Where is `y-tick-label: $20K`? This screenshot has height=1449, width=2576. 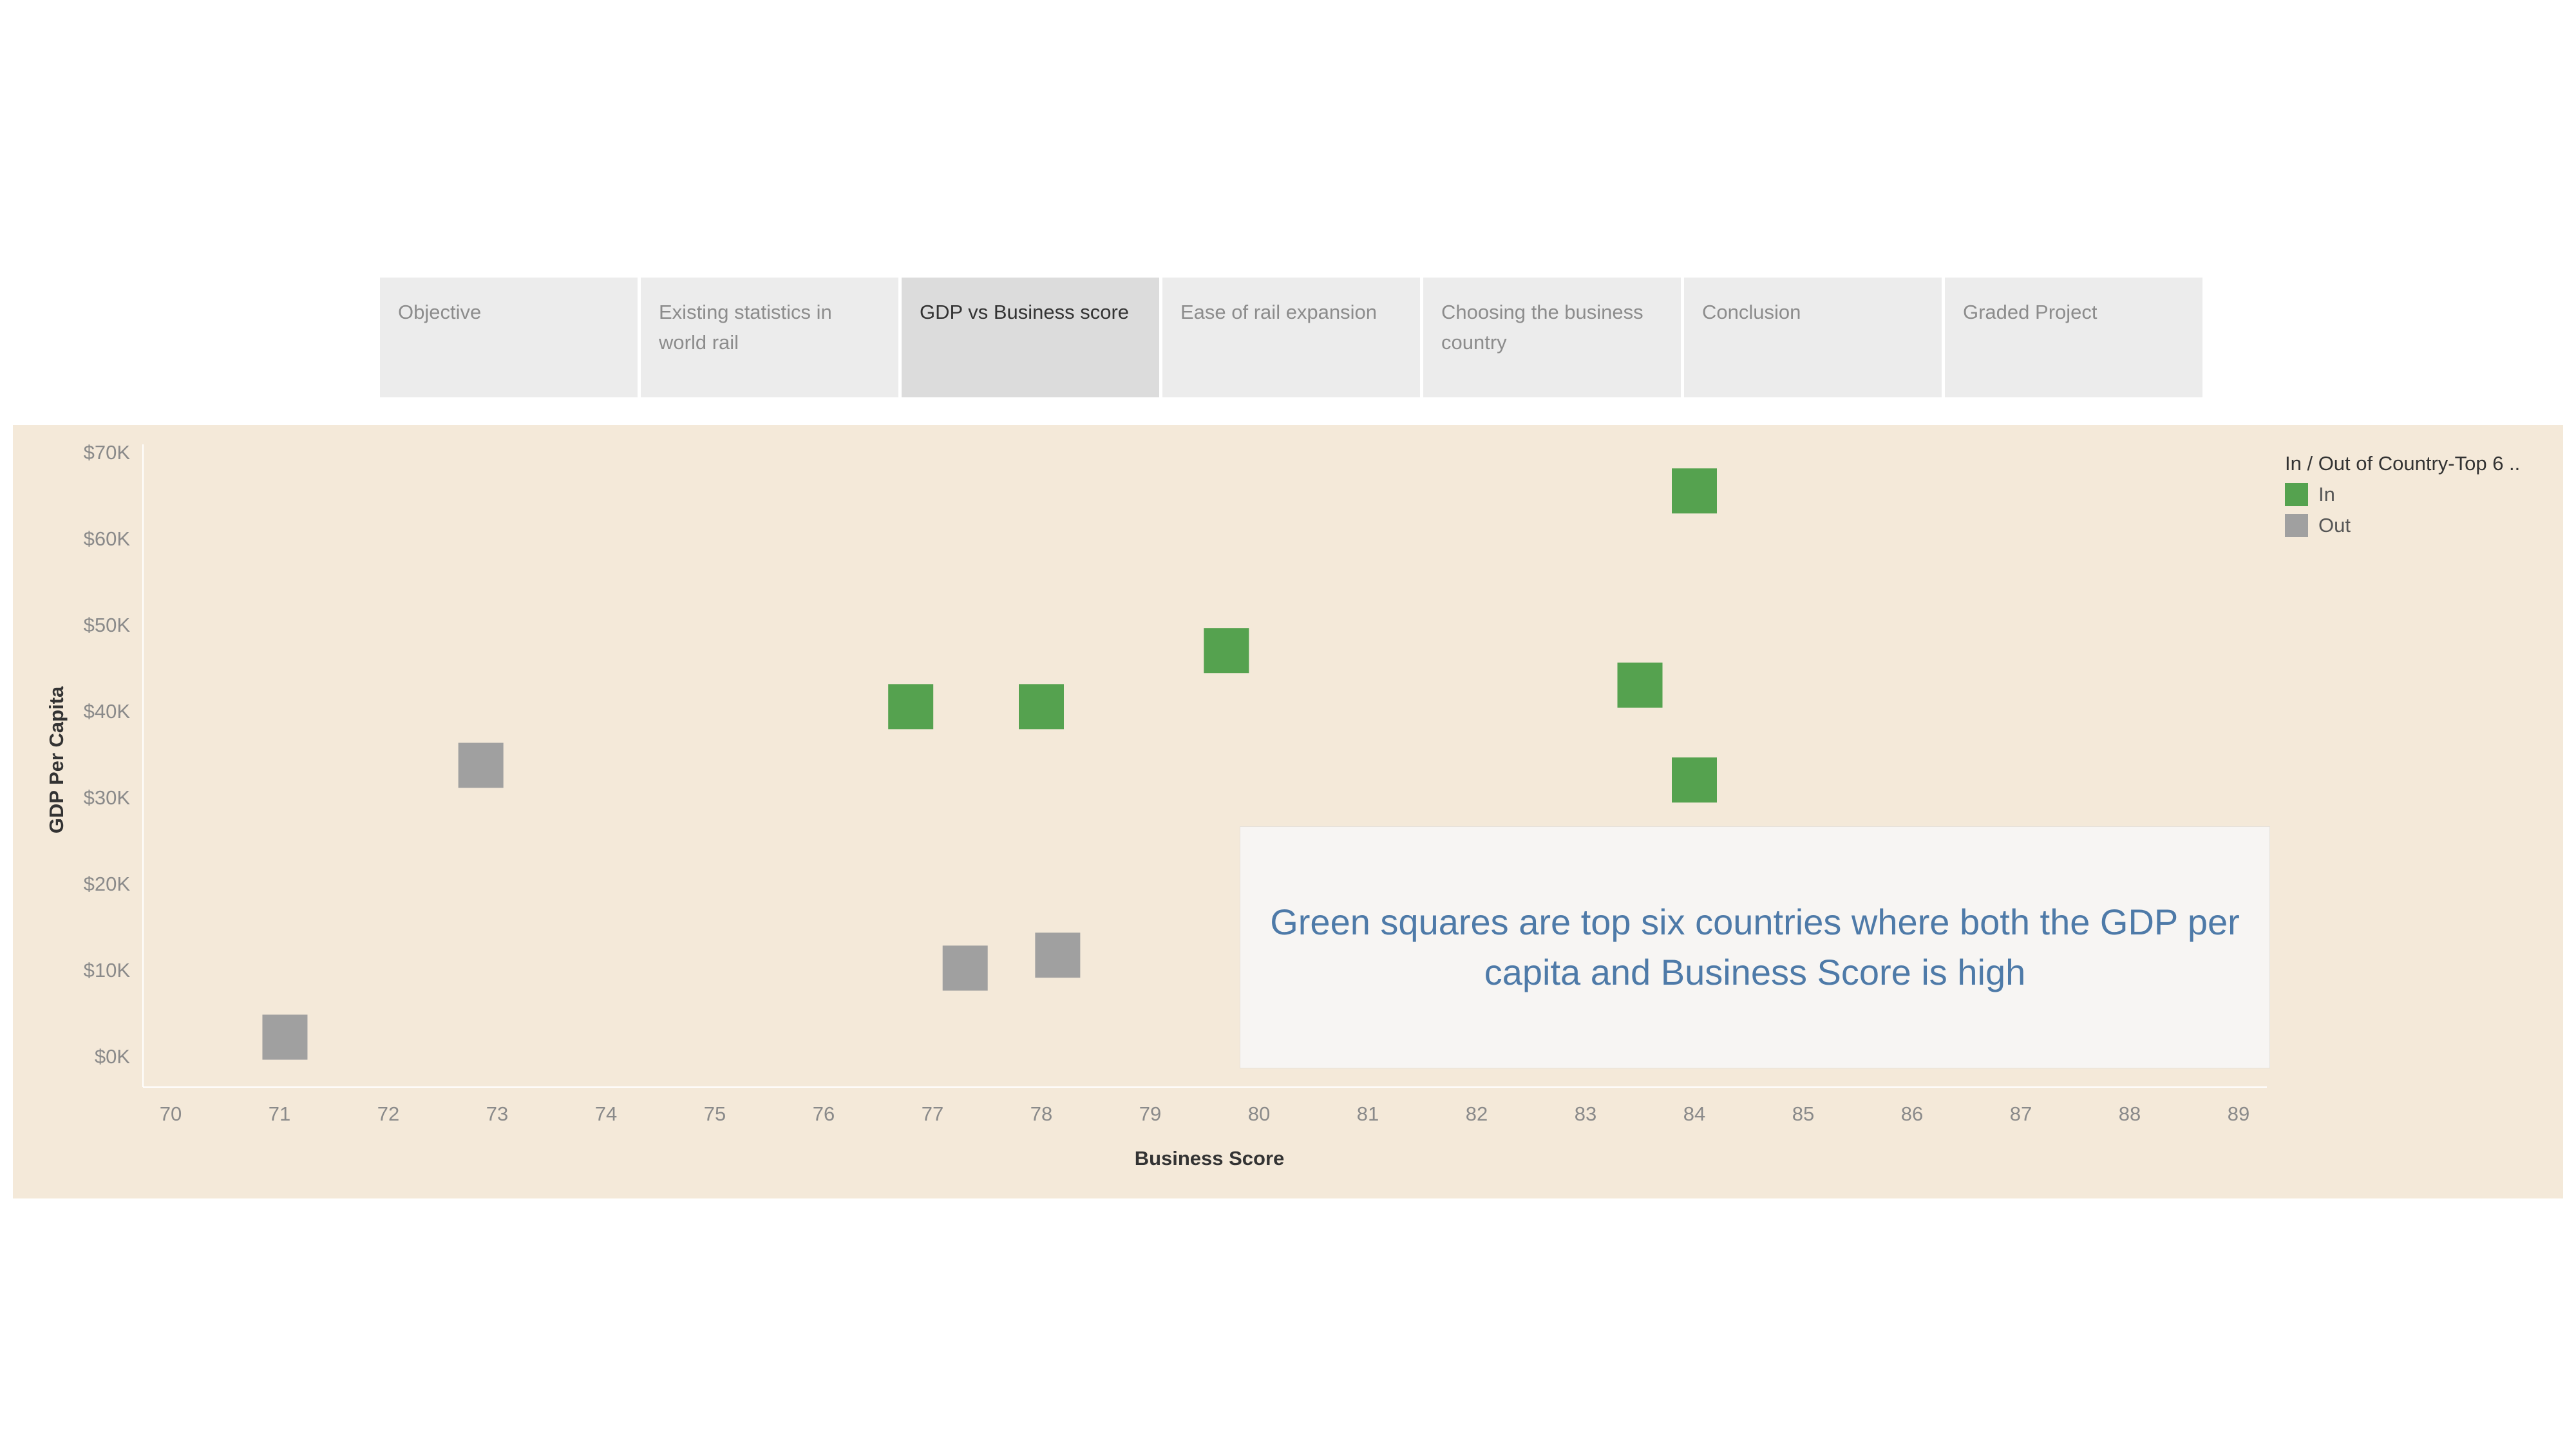 y-tick-label: $20K is located at coordinates (108, 884).